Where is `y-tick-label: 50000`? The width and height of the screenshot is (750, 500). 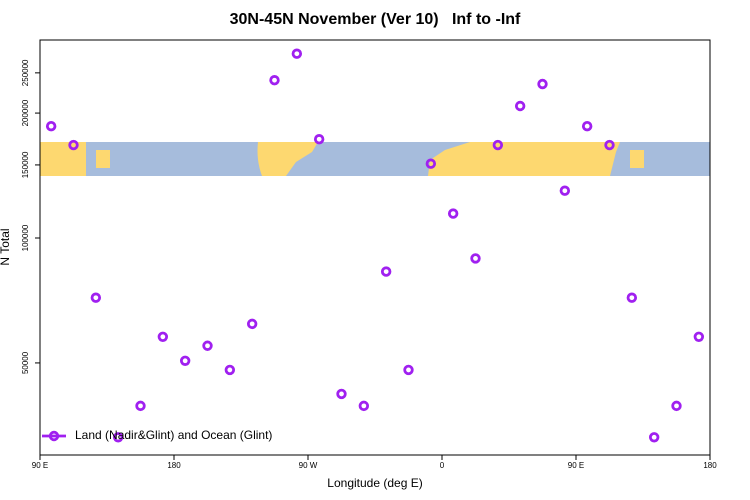
y-tick-label: 50000 is located at coordinates (25, 362).